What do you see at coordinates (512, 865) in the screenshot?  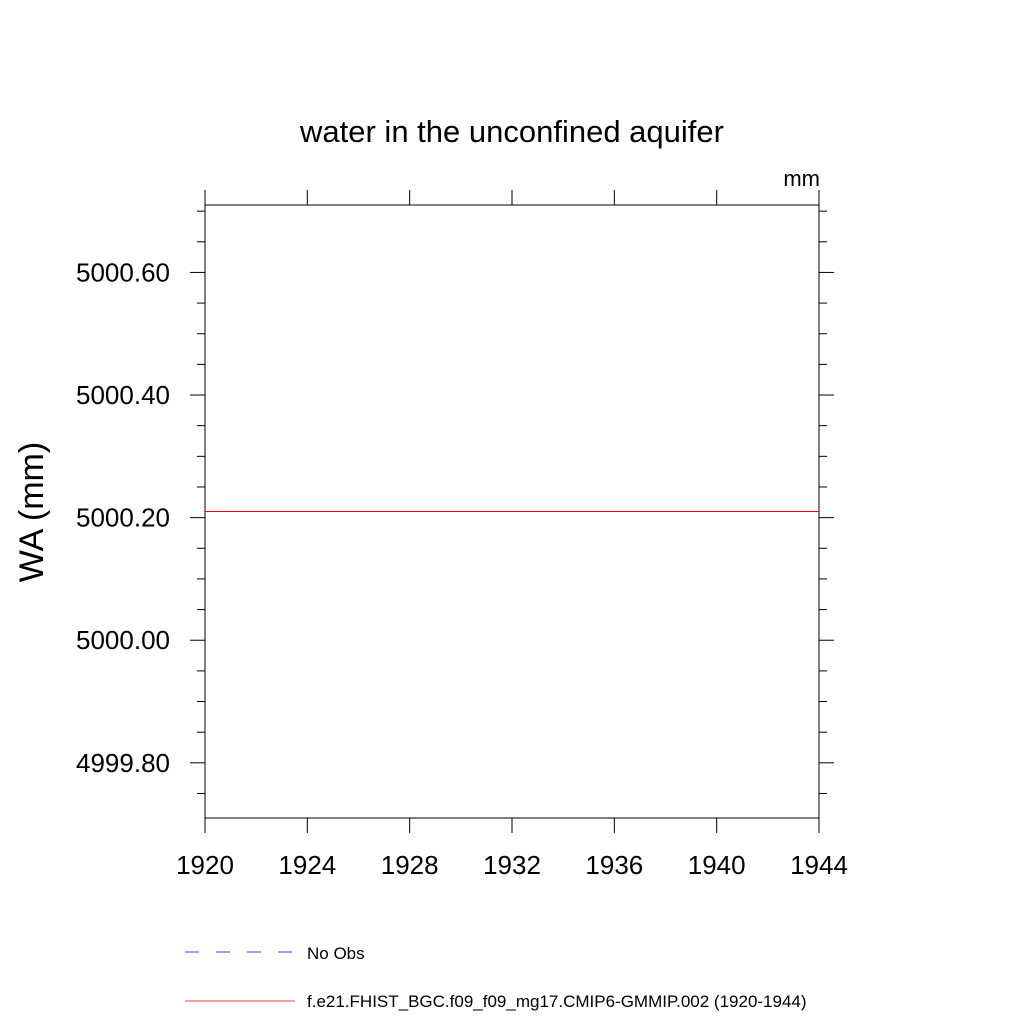 I see `x-tick-label: 1932` at bounding box center [512, 865].